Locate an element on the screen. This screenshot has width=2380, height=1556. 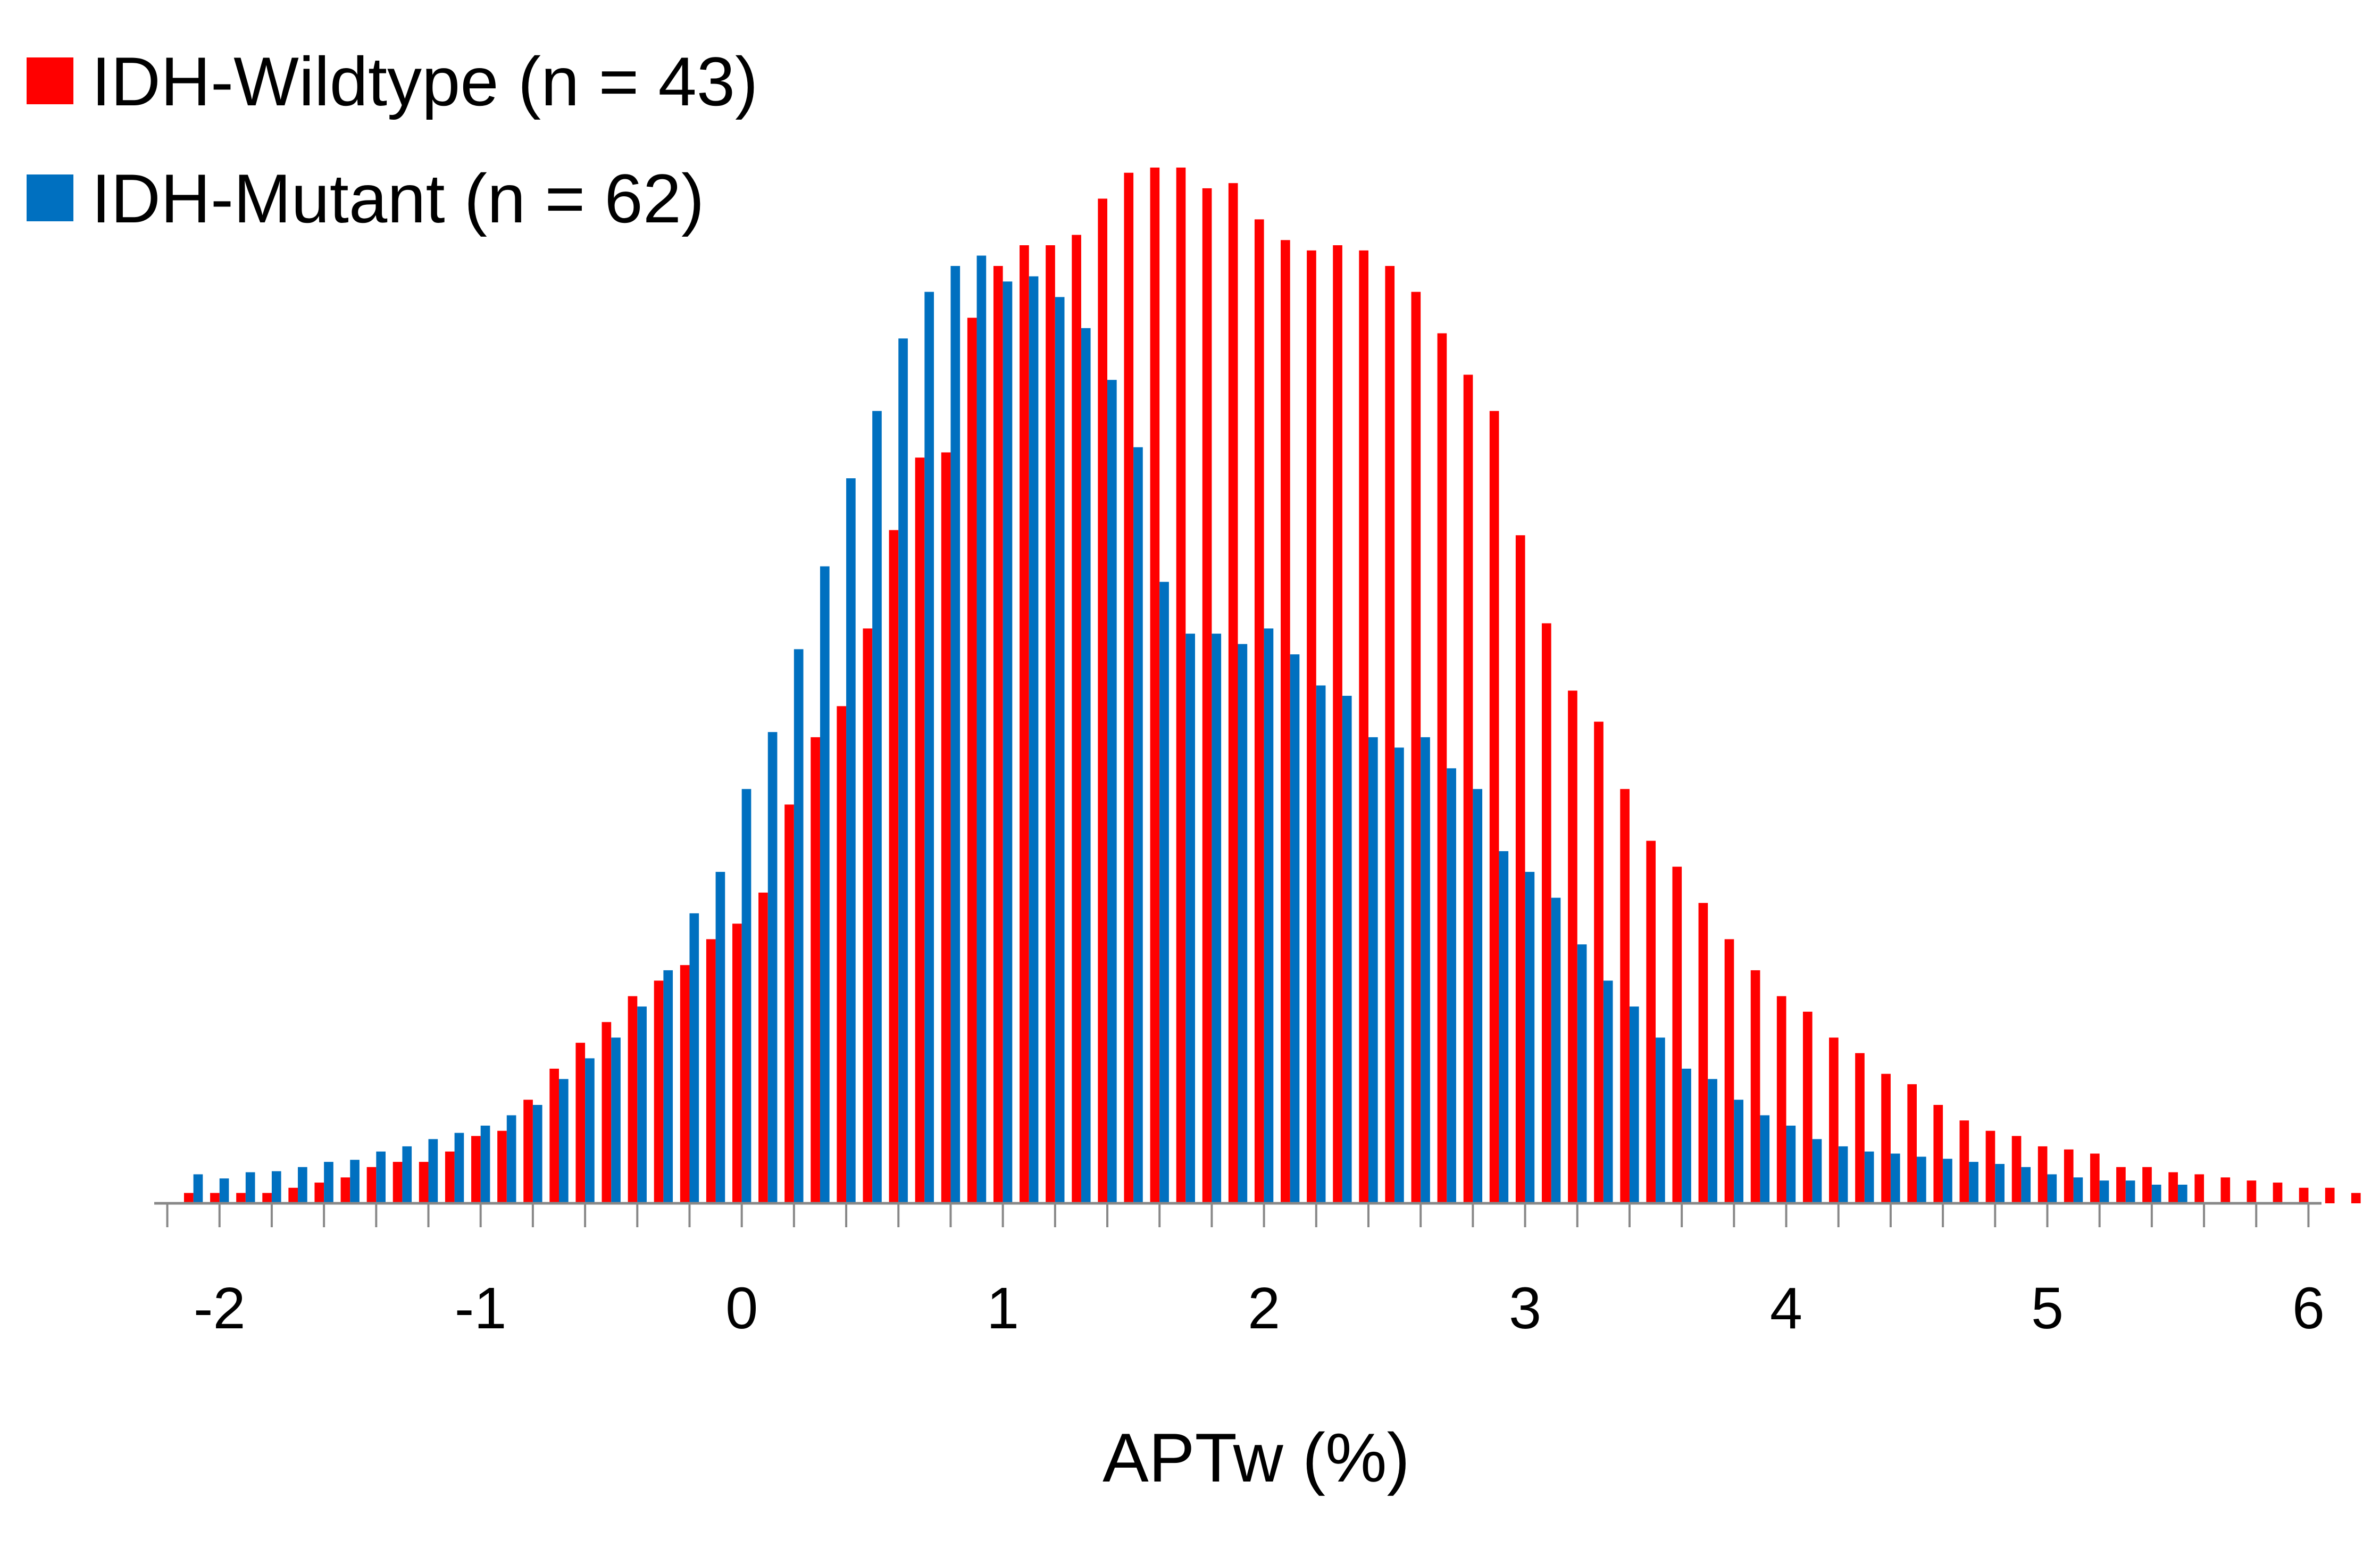
x-tick-label: -1 is located at coordinates (481, 1308).